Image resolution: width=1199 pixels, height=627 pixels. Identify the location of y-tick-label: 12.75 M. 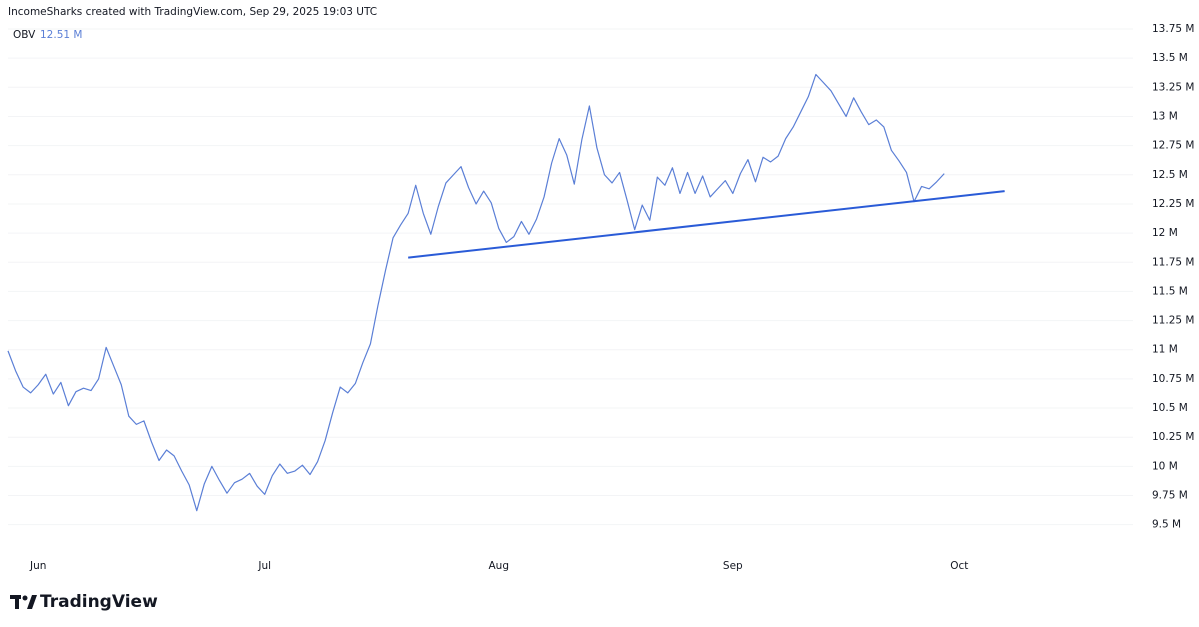
(1173, 146).